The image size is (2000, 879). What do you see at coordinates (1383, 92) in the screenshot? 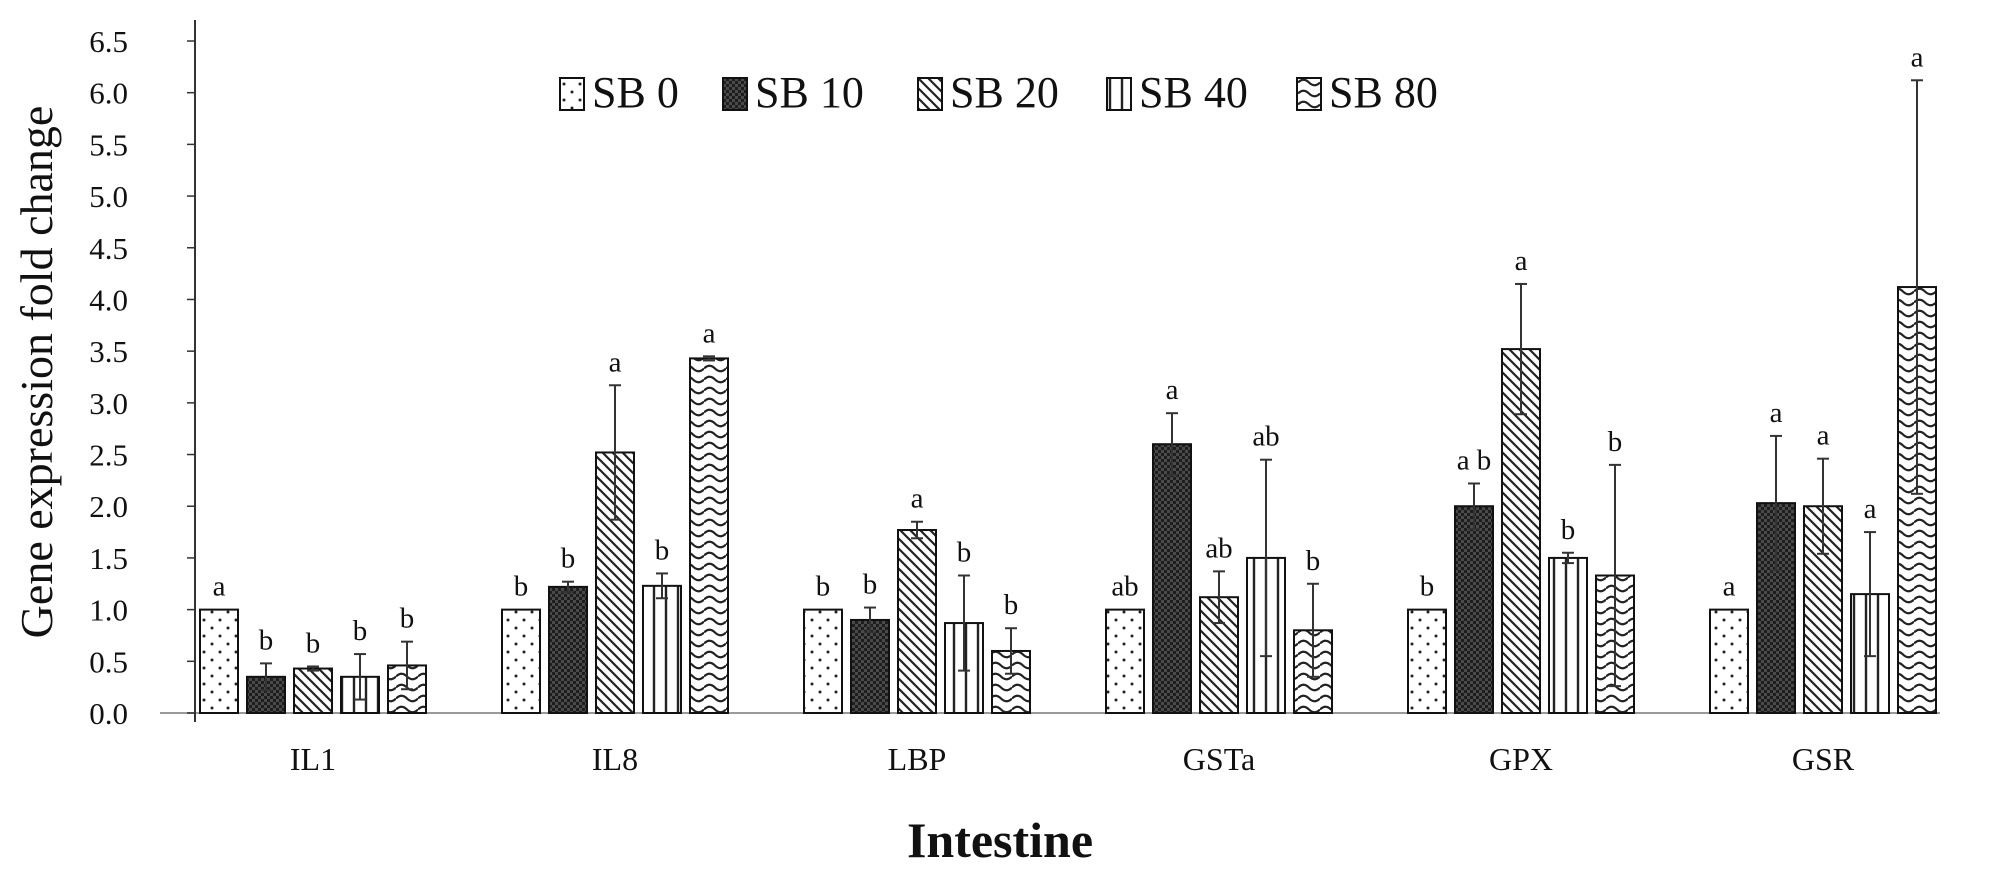
I see `legend-label: SB 80` at bounding box center [1383, 92].